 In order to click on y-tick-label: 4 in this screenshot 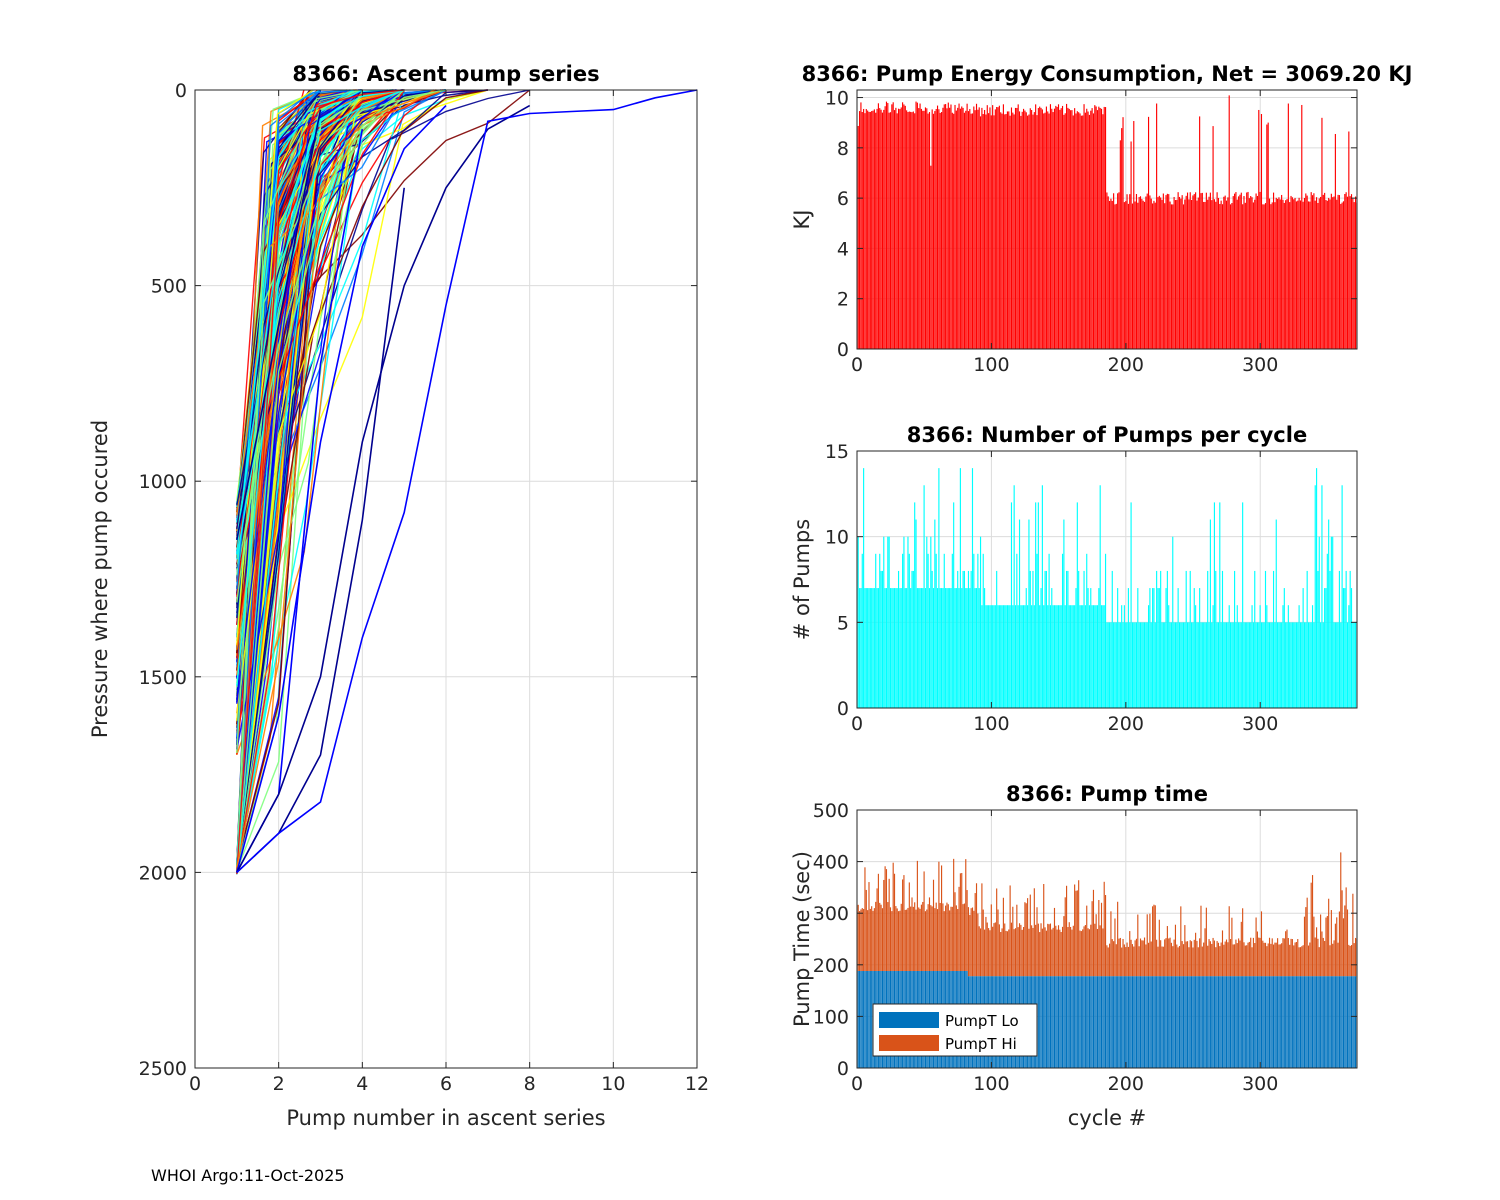, I will do `click(843, 249)`.